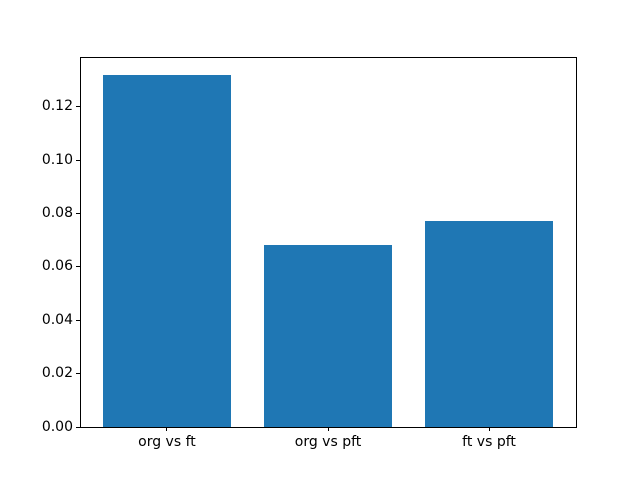 This screenshot has width=640, height=480. What do you see at coordinates (57, 106) in the screenshot?
I see `y-tick-label: 0.12` at bounding box center [57, 106].